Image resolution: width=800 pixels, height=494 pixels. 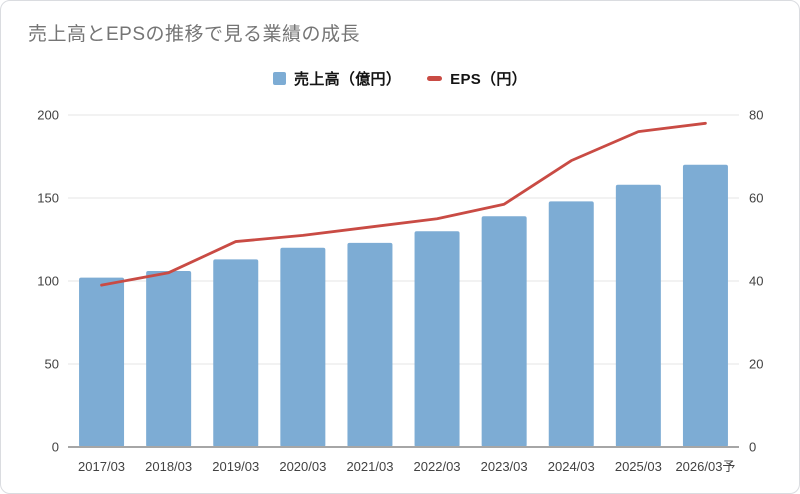 What do you see at coordinates (756, 198) in the screenshot?
I see `svg-text: 60` at bounding box center [756, 198].